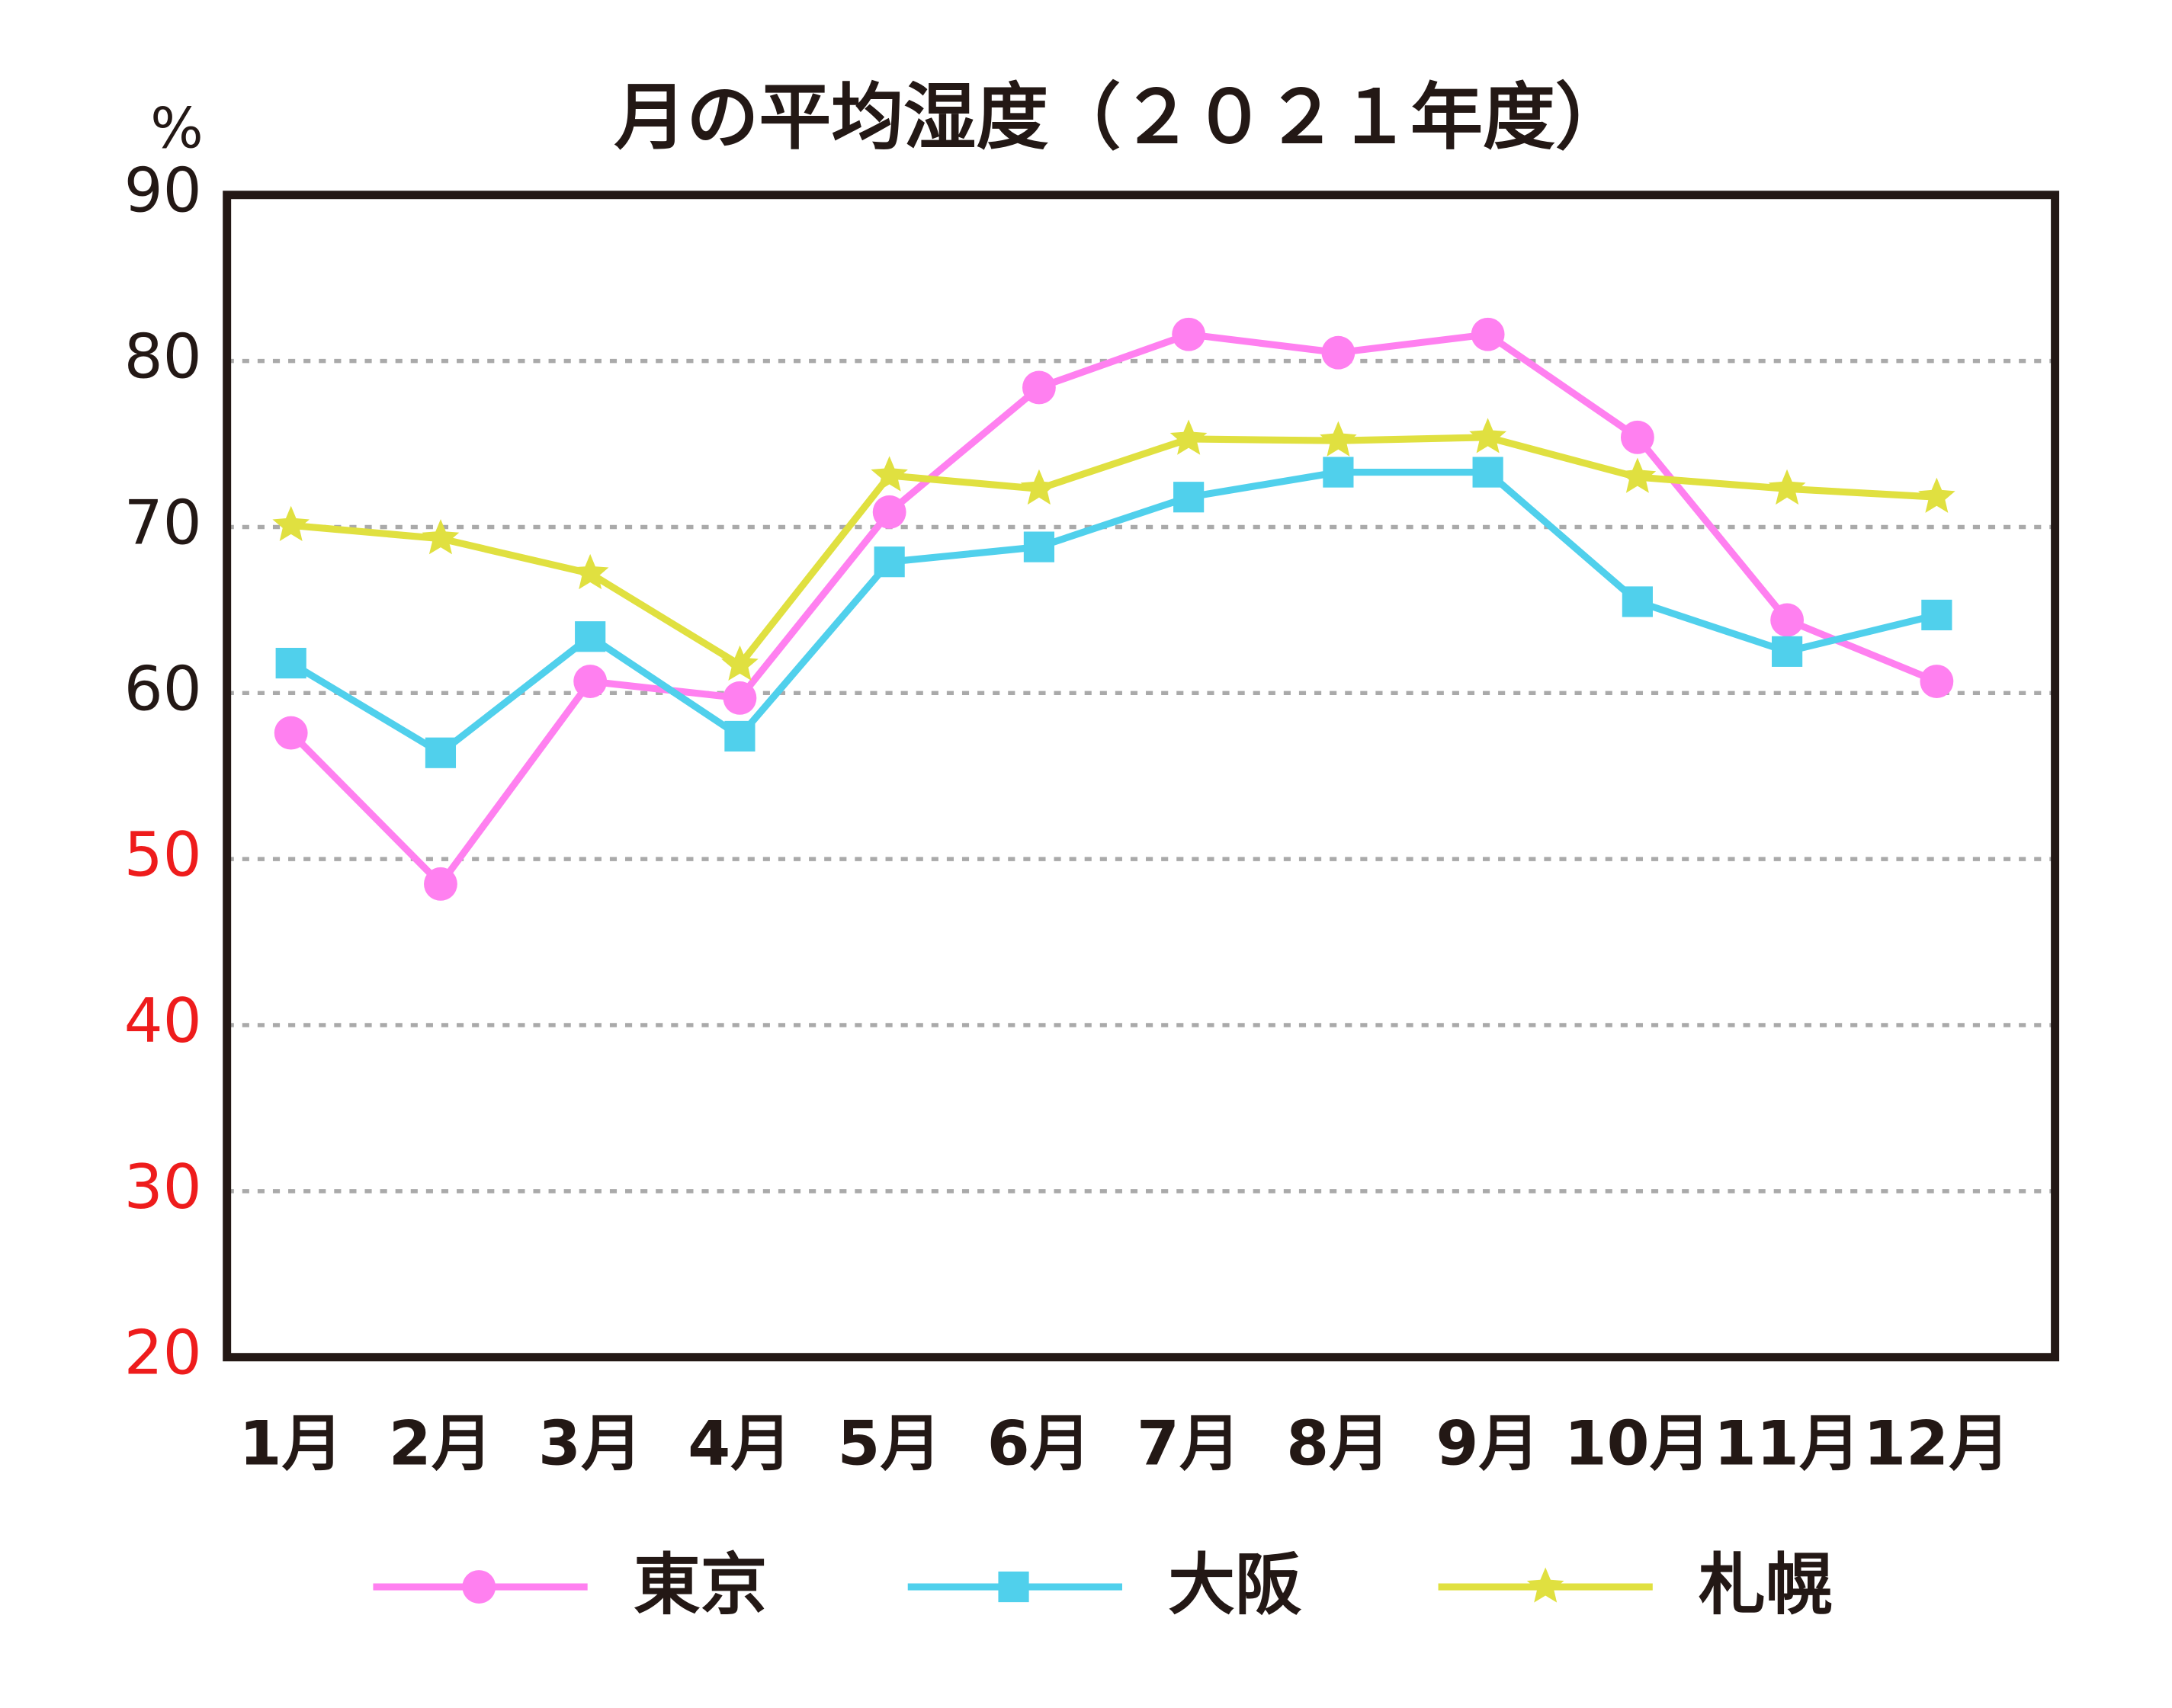 The height and width of the screenshot is (1708, 2172). Describe the element at coordinates (176, 129) in the screenshot. I see `y-axis-label: %` at that location.